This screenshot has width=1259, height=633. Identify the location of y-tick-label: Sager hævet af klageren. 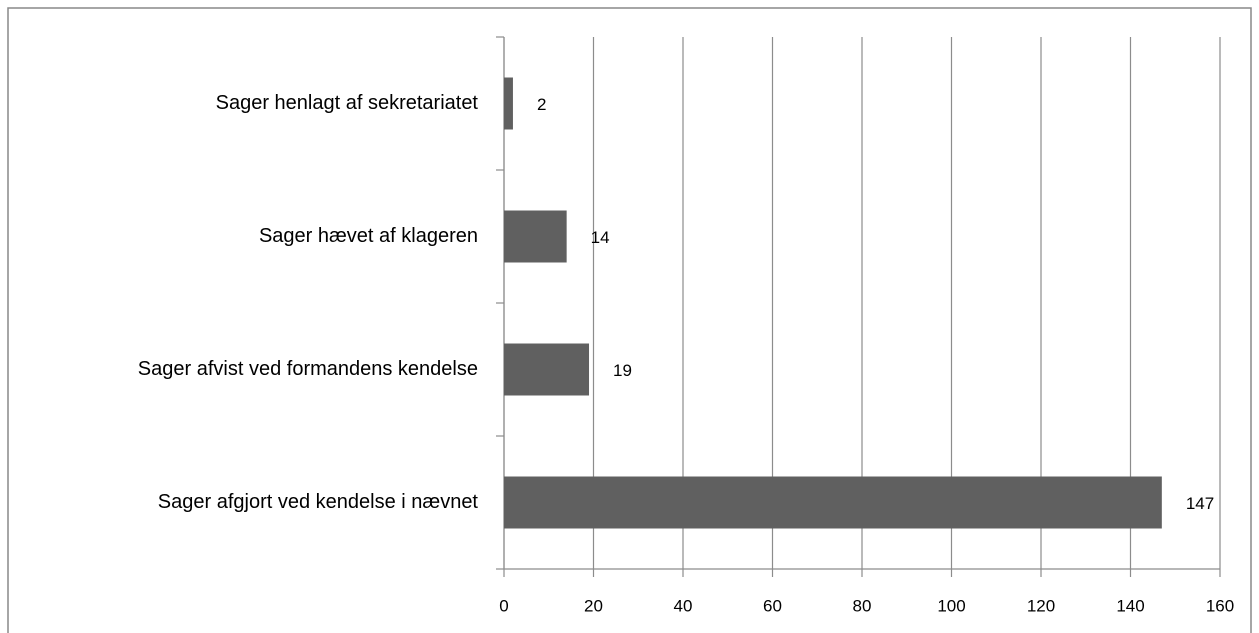
(368, 236).